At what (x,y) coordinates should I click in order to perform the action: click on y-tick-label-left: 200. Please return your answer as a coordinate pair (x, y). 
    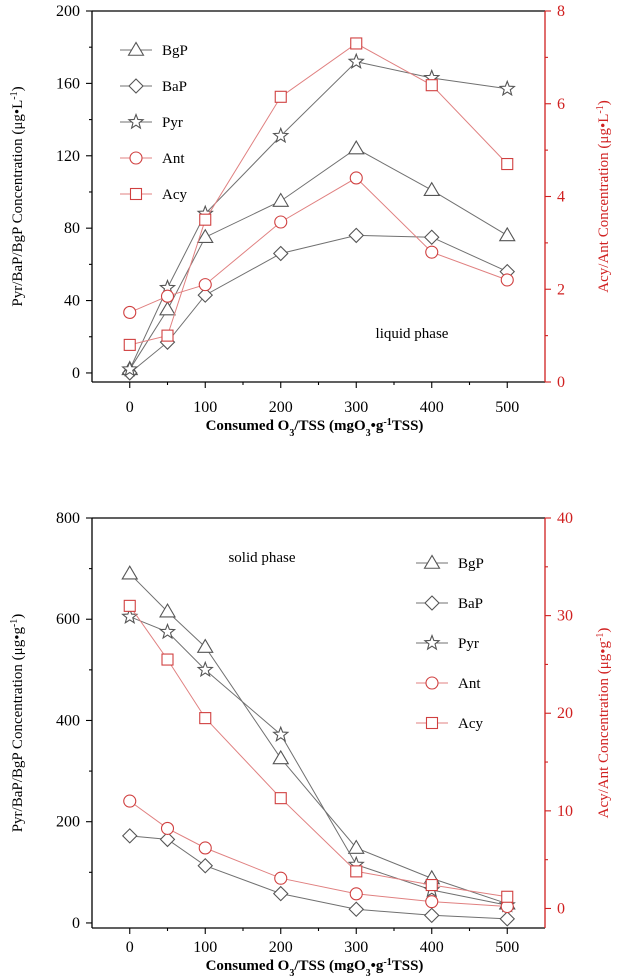
    Looking at the image, I should click on (68, 822).